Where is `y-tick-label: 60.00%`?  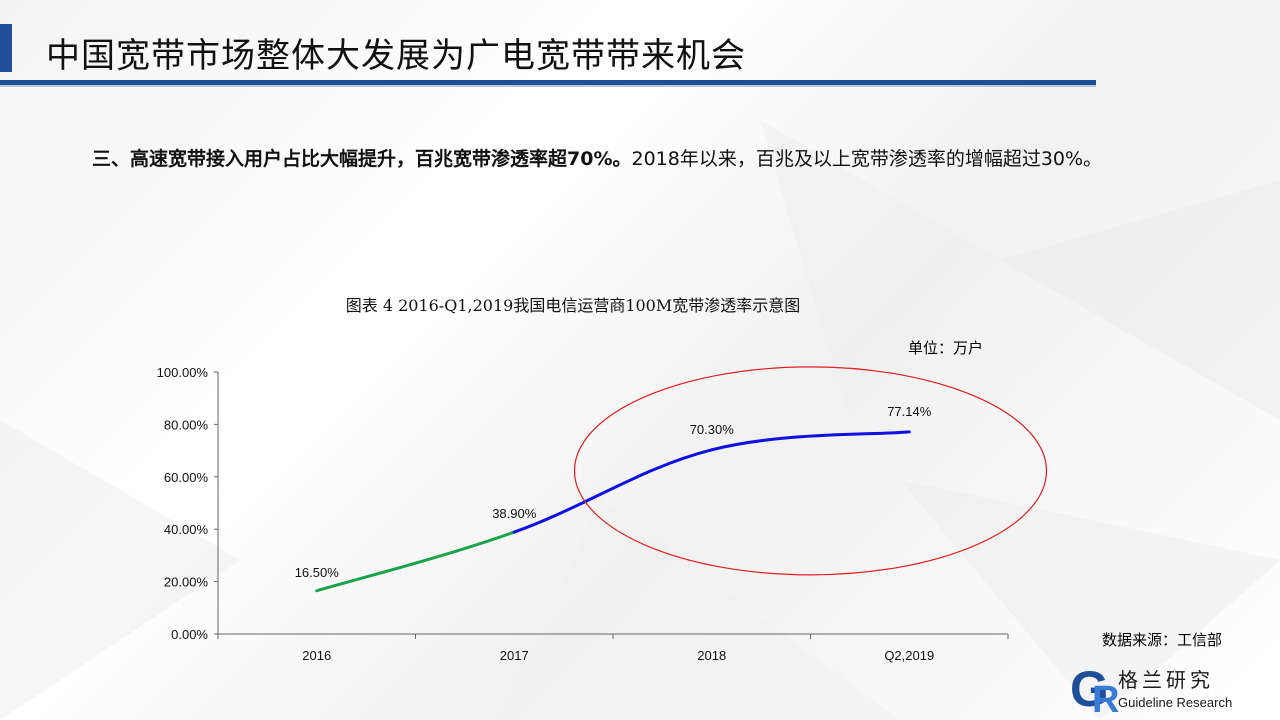 y-tick-label: 60.00% is located at coordinates (186, 477).